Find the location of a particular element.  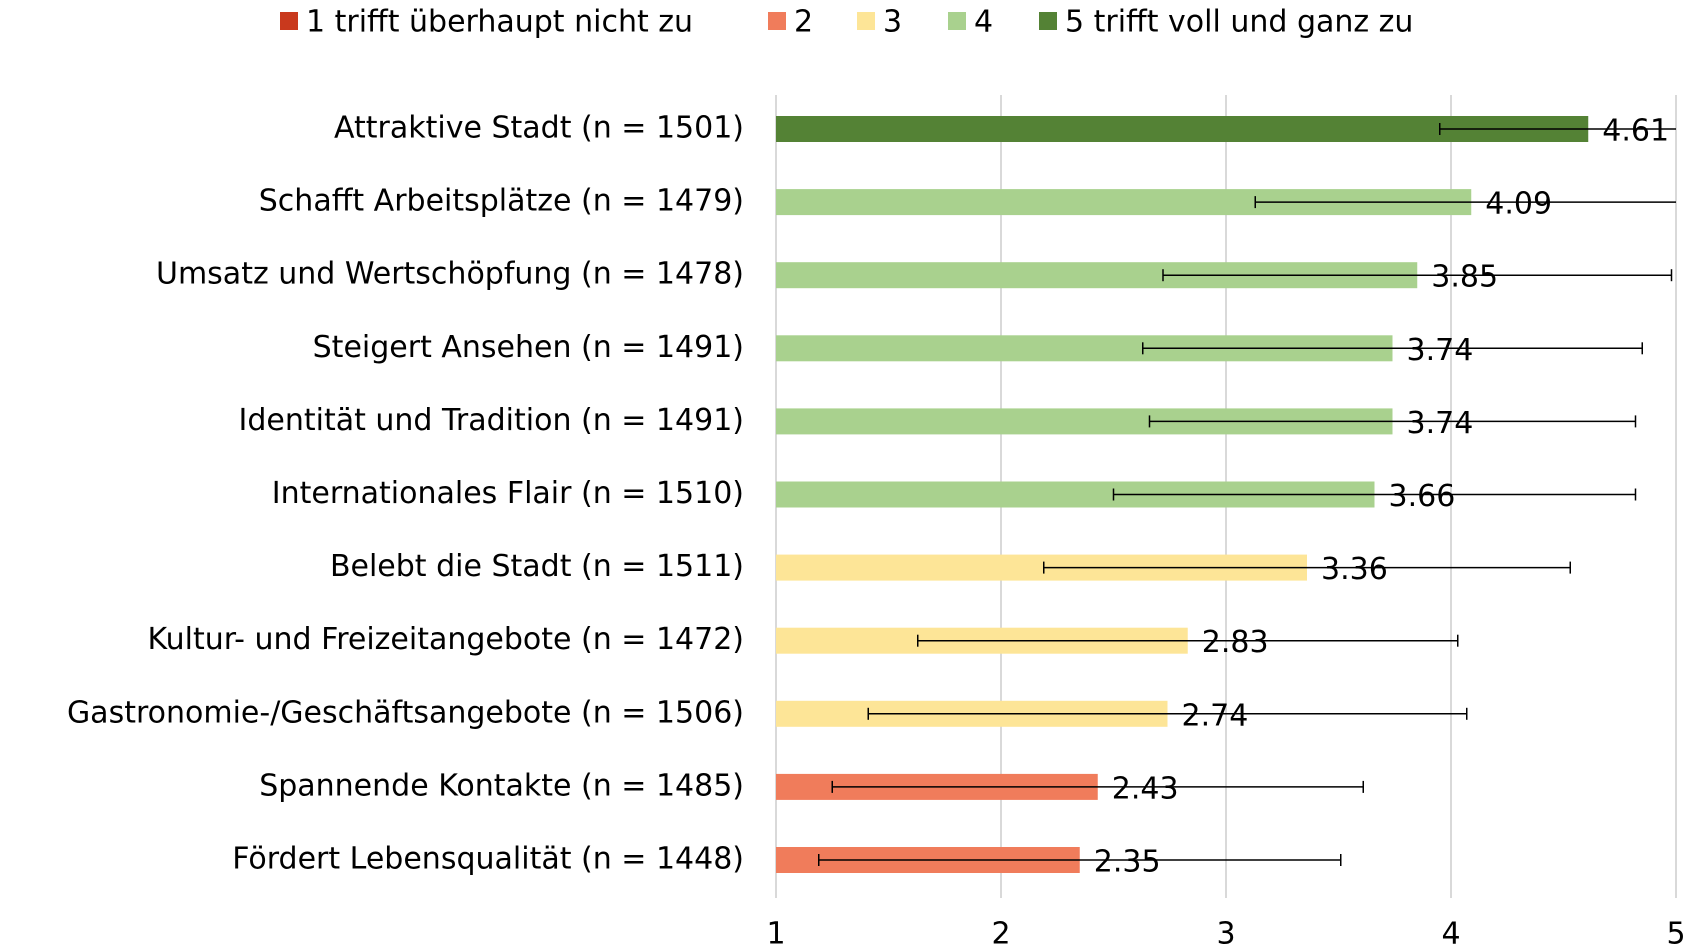

data-label: 2.83 is located at coordinates (1235, 642).